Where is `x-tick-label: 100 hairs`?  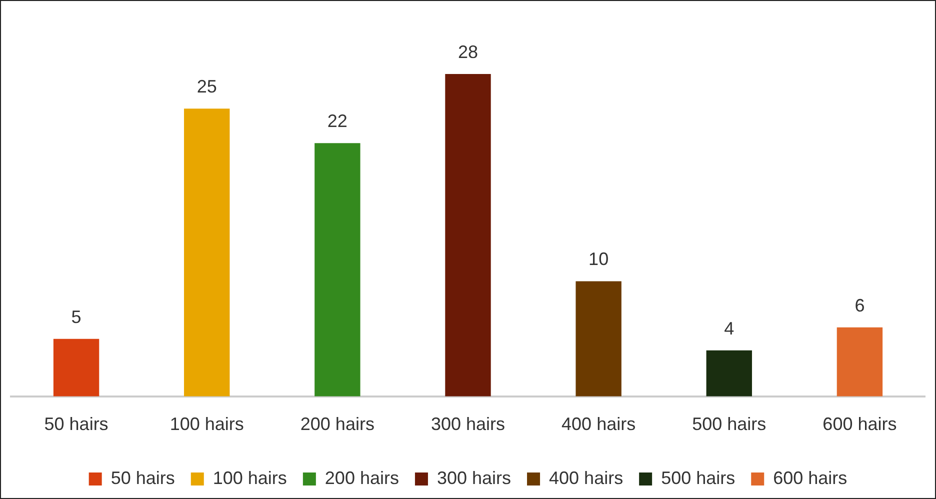
x-tick-label: 100 hairs is located at coordinates (207, 424).